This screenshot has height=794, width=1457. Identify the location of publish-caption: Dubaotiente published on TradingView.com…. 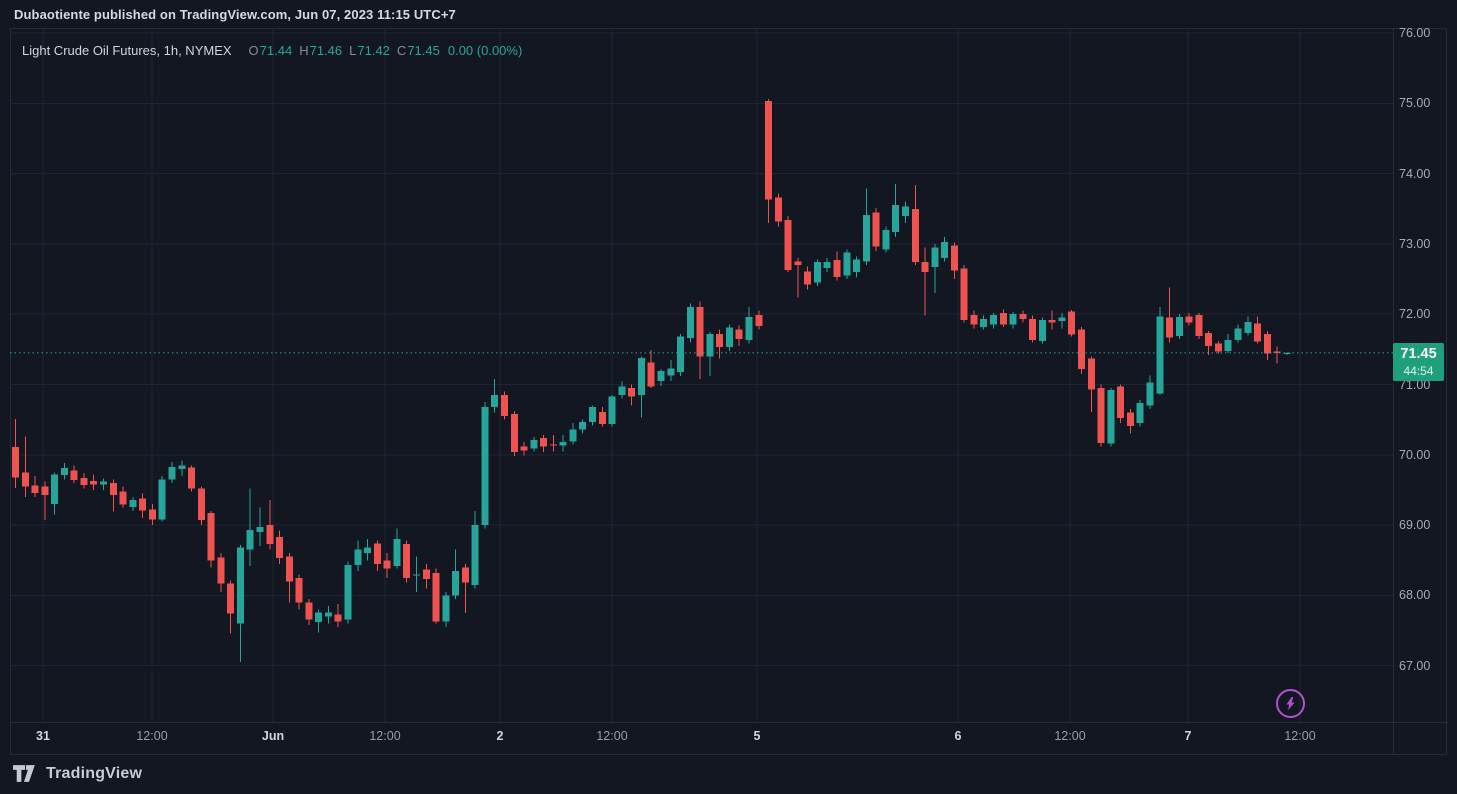
(235, 14).